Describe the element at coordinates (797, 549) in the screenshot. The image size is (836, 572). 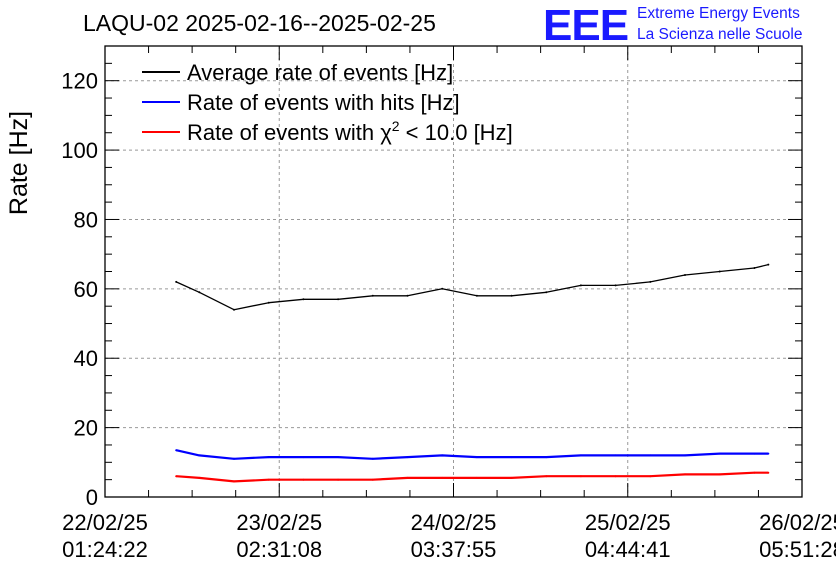
I see `x-tick-time-label: 05:51:28` at that location.